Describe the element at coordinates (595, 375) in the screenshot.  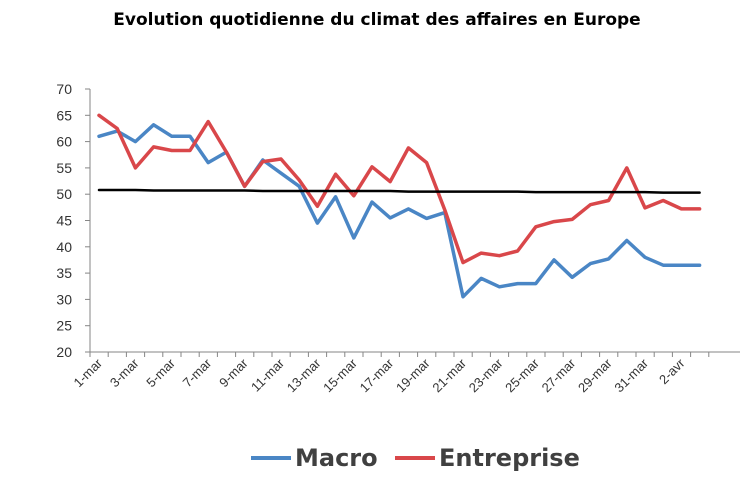
I see `x-tick-label: 29-mar` at that location.